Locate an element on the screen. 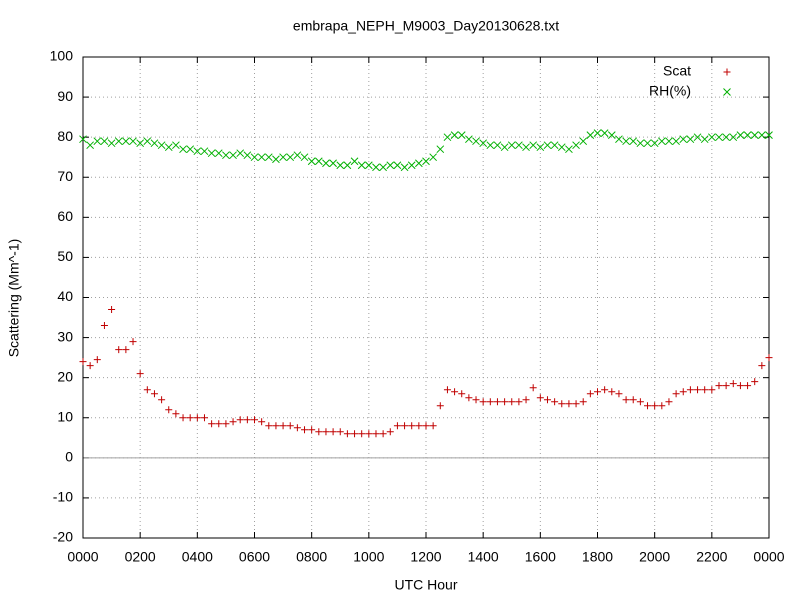 The width and height of the screenshot is (800, 600). x-tick-label: 1000 is located at coordinates (368, 557).